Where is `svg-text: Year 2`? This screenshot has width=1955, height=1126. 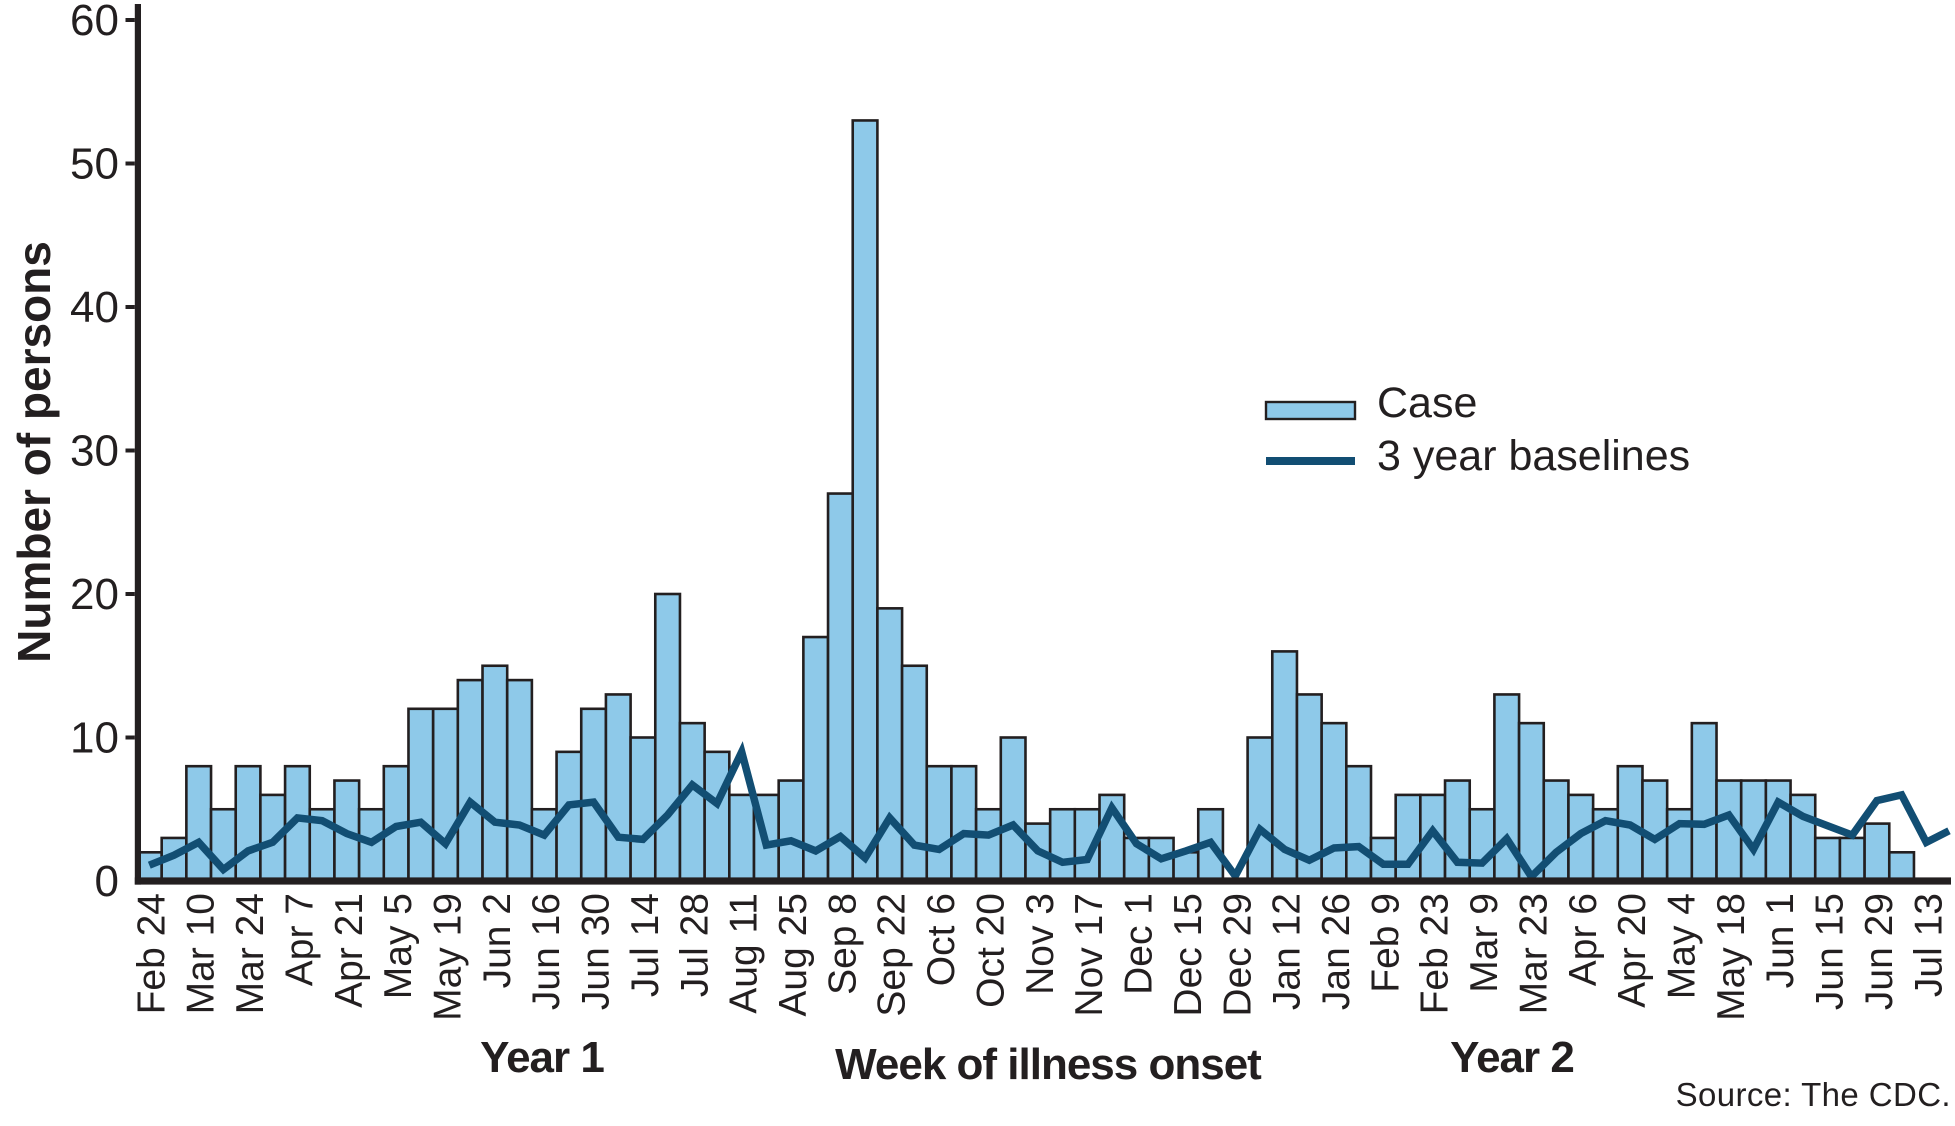
svg-text: Year 2 is located at coordinates (1512, 1057).